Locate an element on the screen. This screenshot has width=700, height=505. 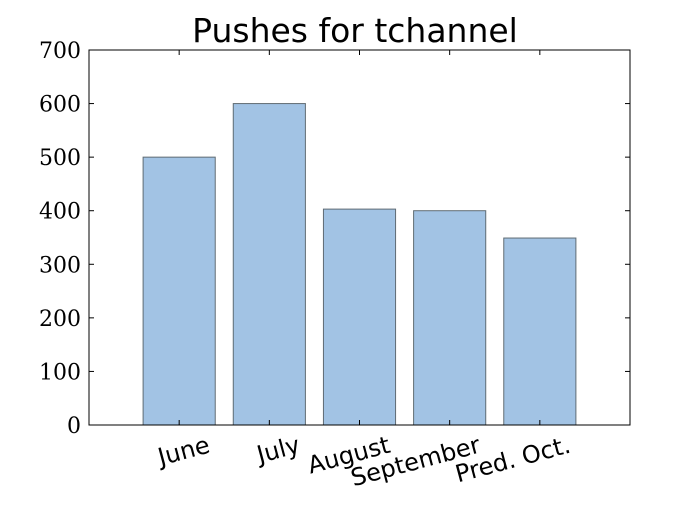
bar-pred-oct is located at coordinates (540, 331).